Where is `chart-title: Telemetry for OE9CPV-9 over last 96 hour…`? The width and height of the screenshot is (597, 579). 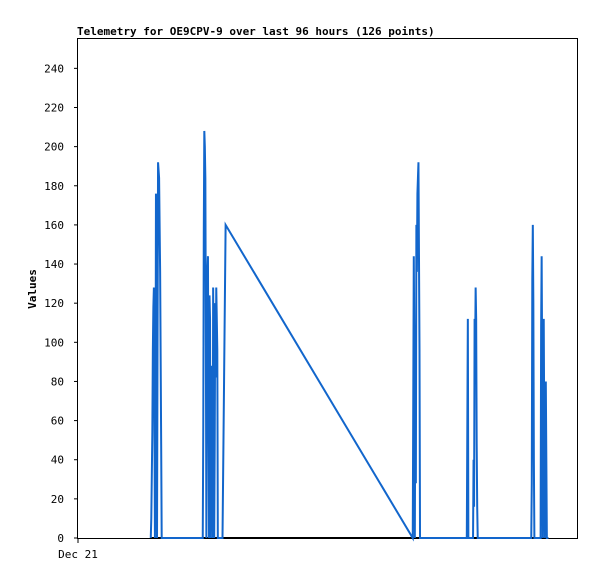 chart-title: Telemetry for OE9CPV-9 over last 96 hour… is located at coordinates (256, 31).